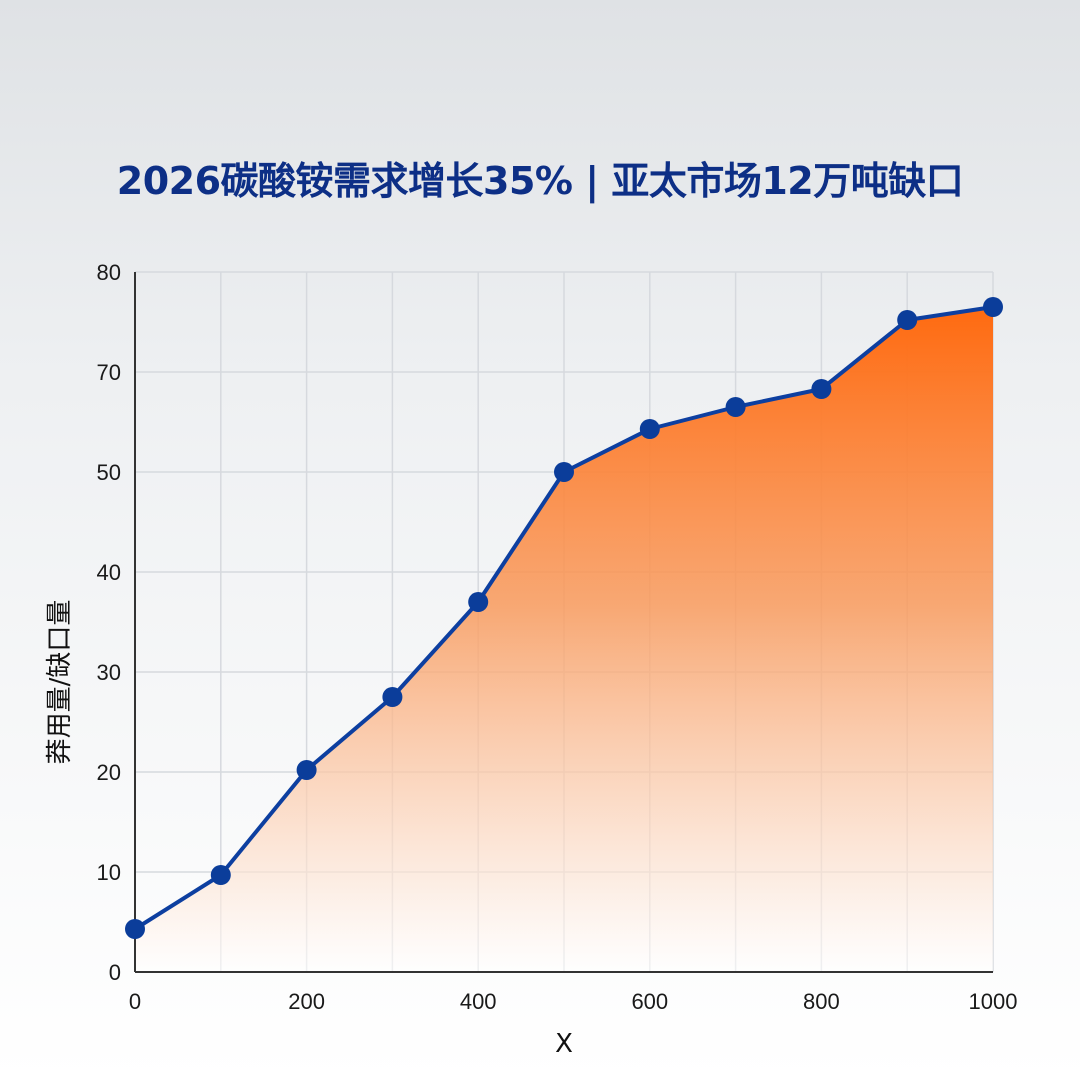 The width and height of the screenshot is (1080, 1080). Describe the element at coordinates (109, 672) in the screenshot. I see `y-tick-label: 30` at that location.